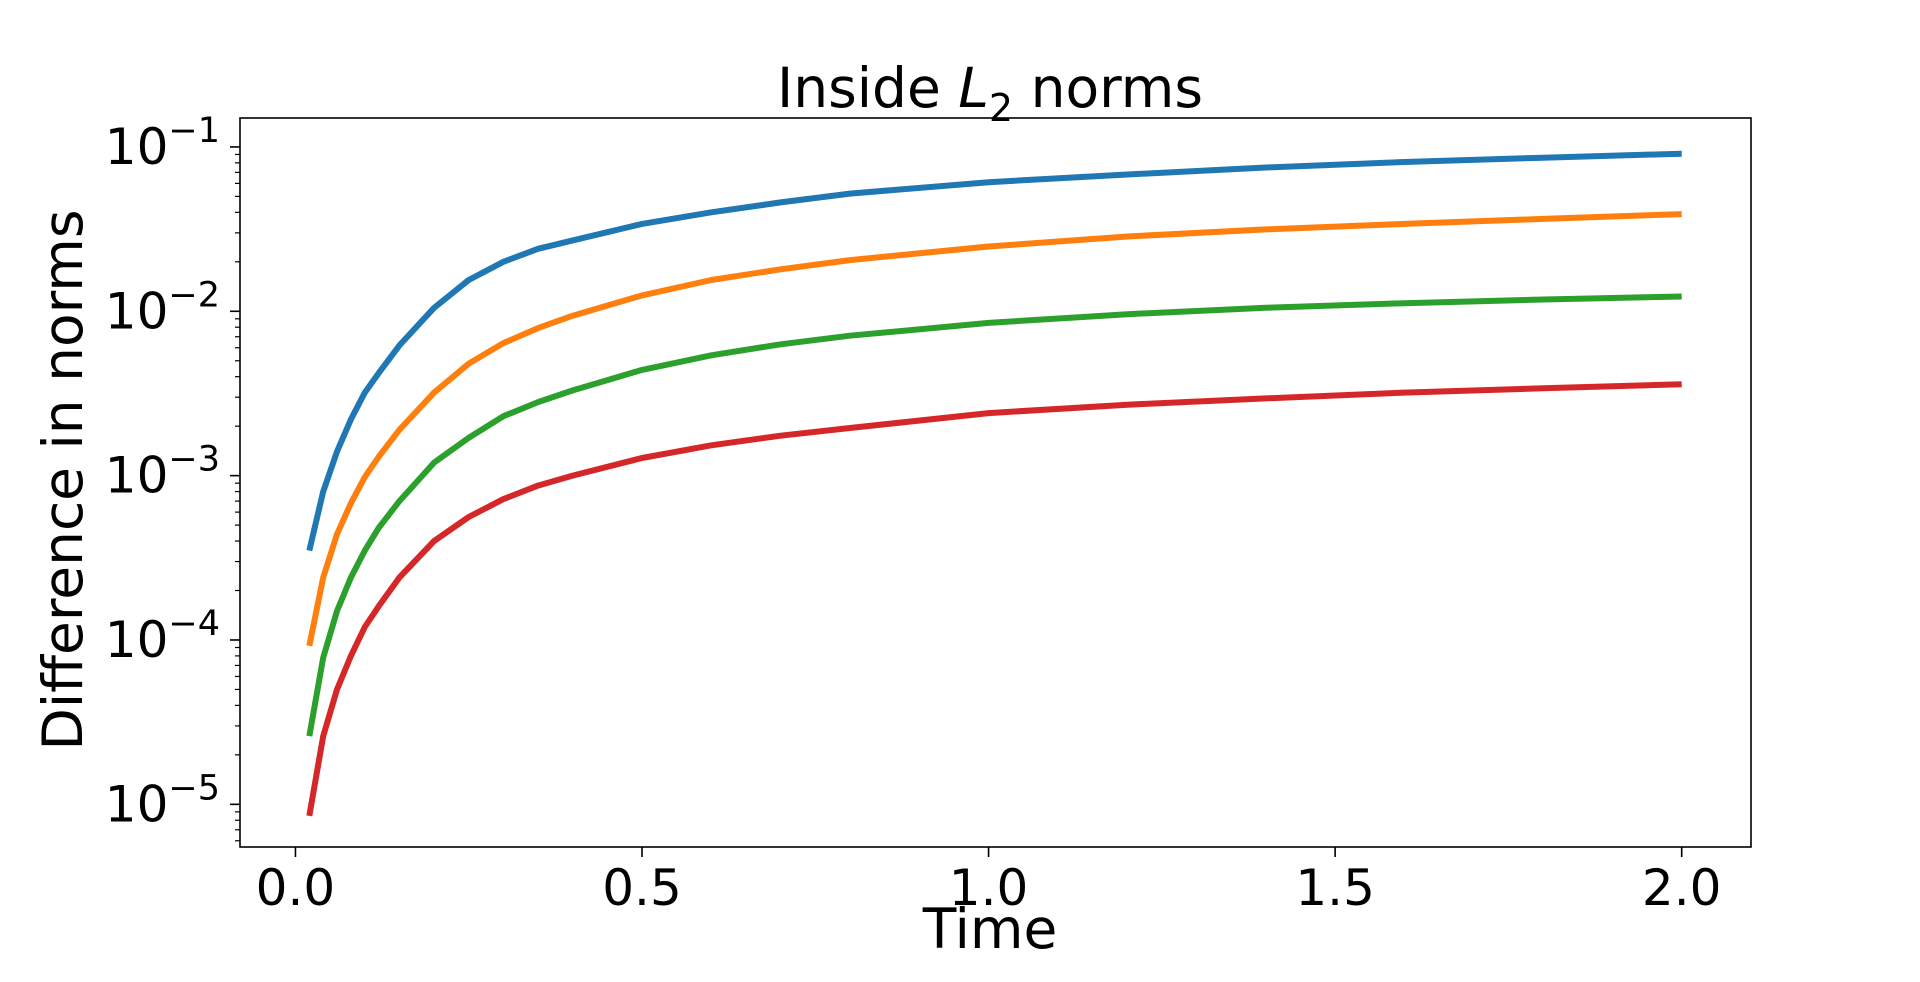 The height and width of the screenshot is (982, 1920). I want to click on x-axis-ticks: 0.0 0.5 1.0 1.5 2.0, so click(989, 882).